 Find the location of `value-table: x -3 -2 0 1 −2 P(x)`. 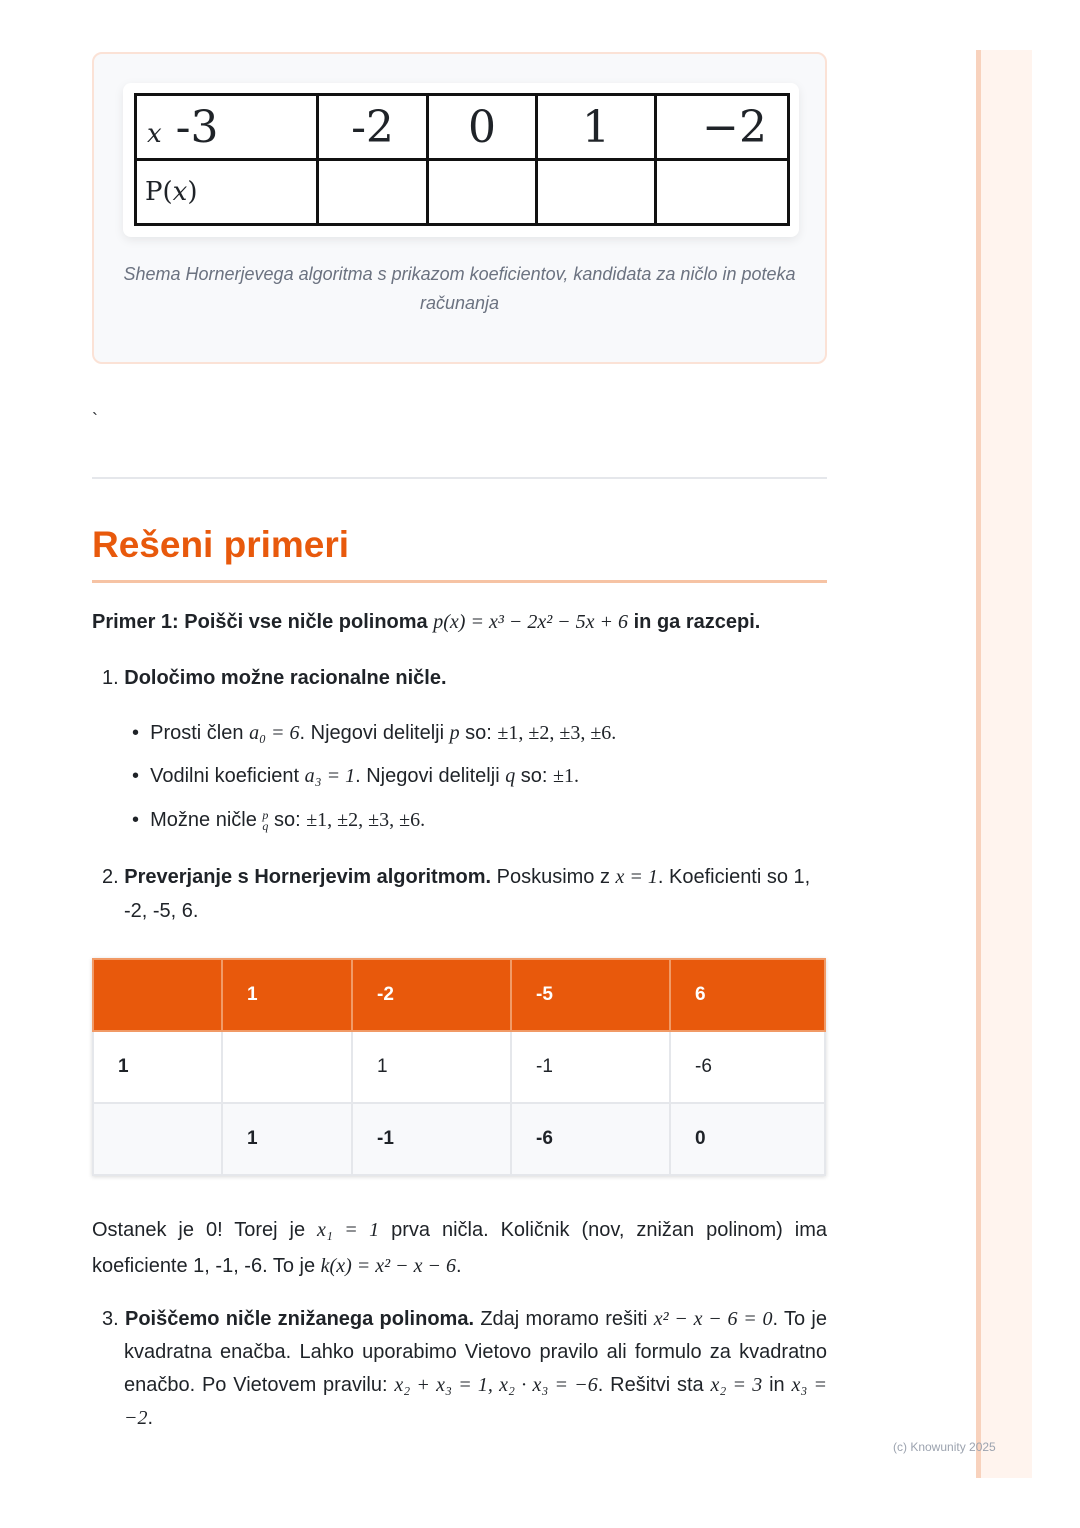

value-table: x -3 -2 0 1 −2 P(x) is located at coordinates (462, 159).